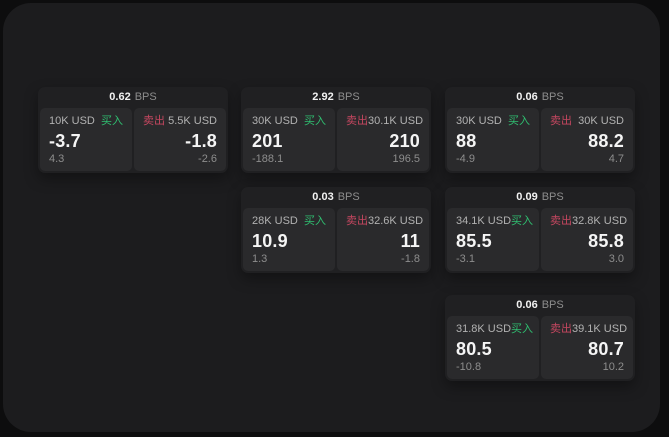 The height and width of the screenshot is (437, 669). Describe the element at coordinates (466, 140) in the screenshot. I see `buy-price: 88` at that location.